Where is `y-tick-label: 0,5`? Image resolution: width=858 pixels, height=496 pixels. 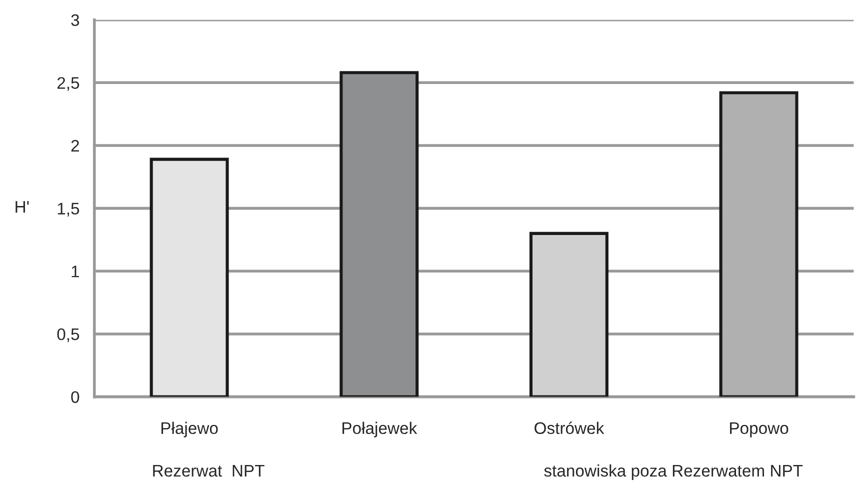
y-tick-label: 0,5 is located at coordinates (68, 335).